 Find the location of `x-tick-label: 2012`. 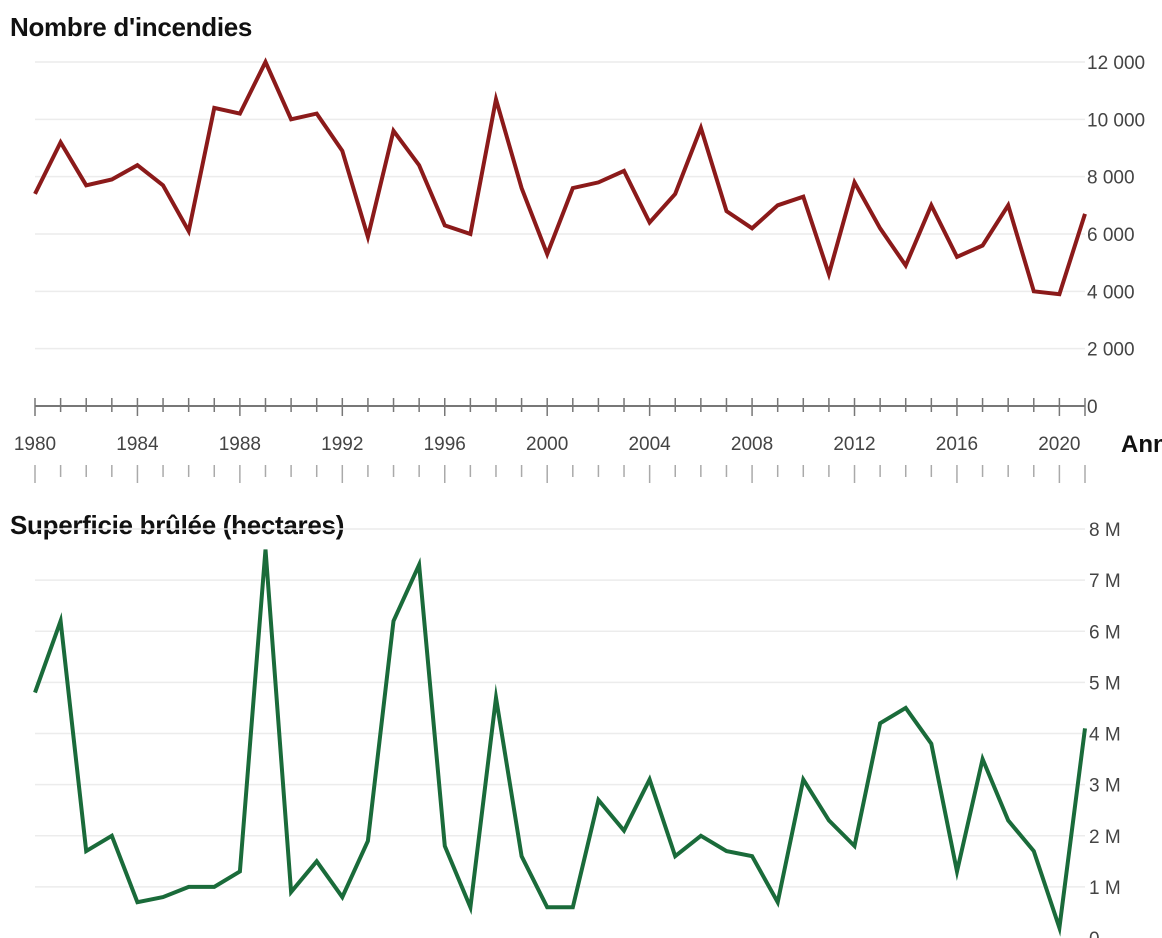

x-tick-label: 2012 is located at coordinates (854, 444).